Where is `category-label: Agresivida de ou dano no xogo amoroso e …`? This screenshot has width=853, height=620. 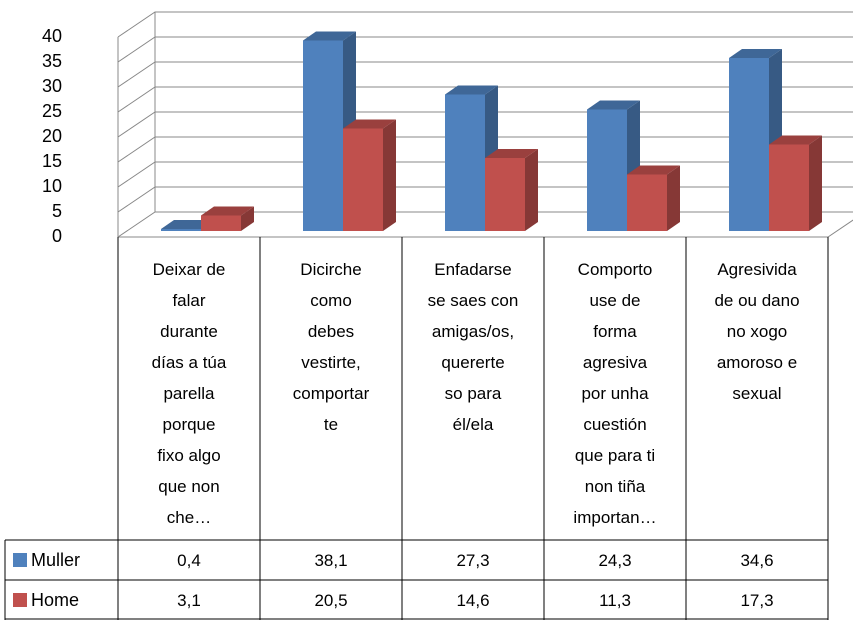 category-label: Agresivida de ou dano no xogo amoroso e … is located at coordinates (757, 331).